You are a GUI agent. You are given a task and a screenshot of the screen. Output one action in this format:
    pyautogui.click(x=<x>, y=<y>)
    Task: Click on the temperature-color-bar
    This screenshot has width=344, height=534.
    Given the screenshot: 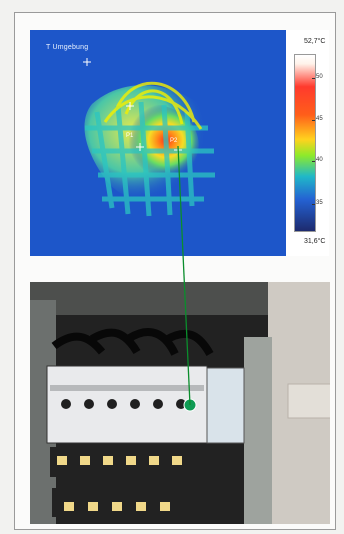 What is the action you would take?
    pyautogui.click(x=305, y=143)
    